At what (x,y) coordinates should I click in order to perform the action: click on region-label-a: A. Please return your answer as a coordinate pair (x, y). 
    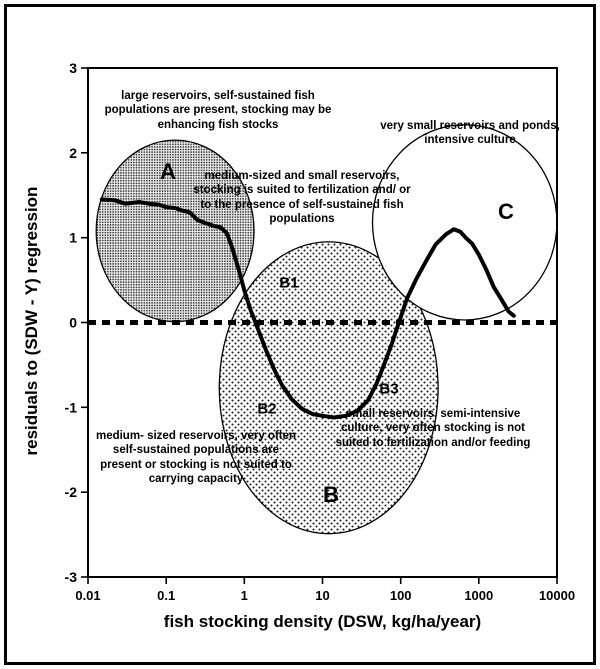
    Looking at the image, I should click on (168, 171).